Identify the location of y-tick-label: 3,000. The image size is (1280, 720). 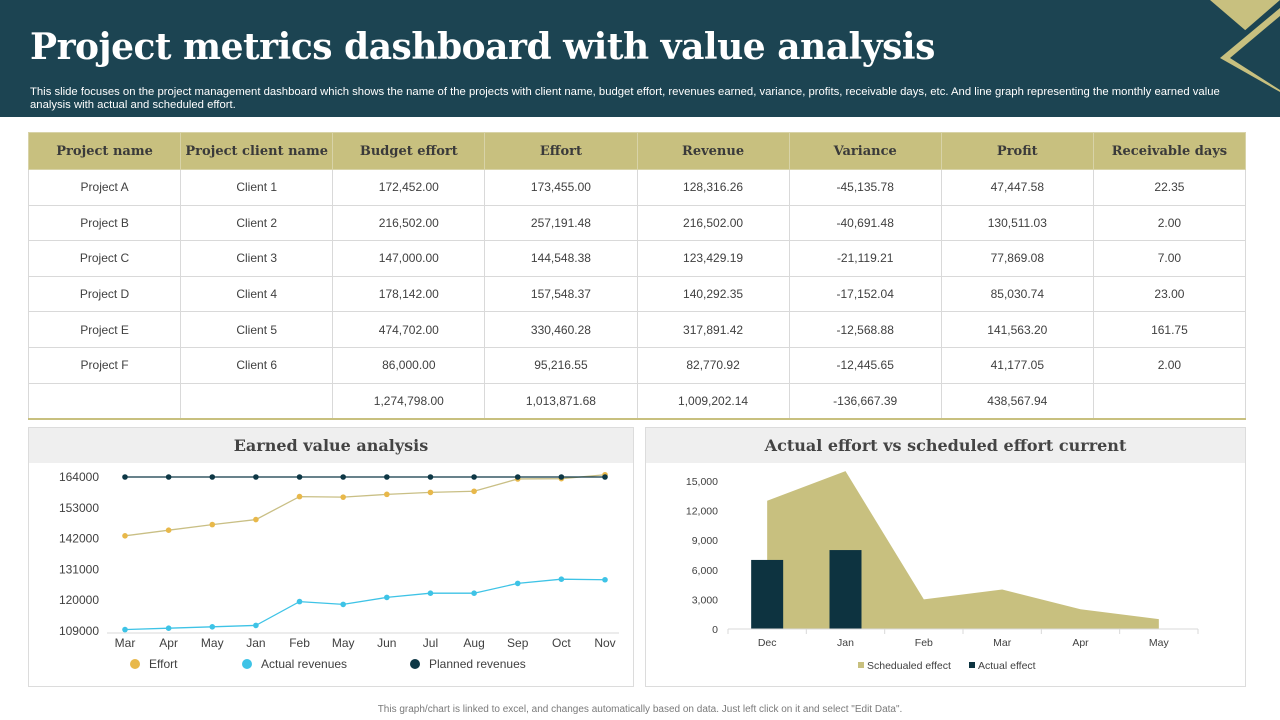
(705, 600).